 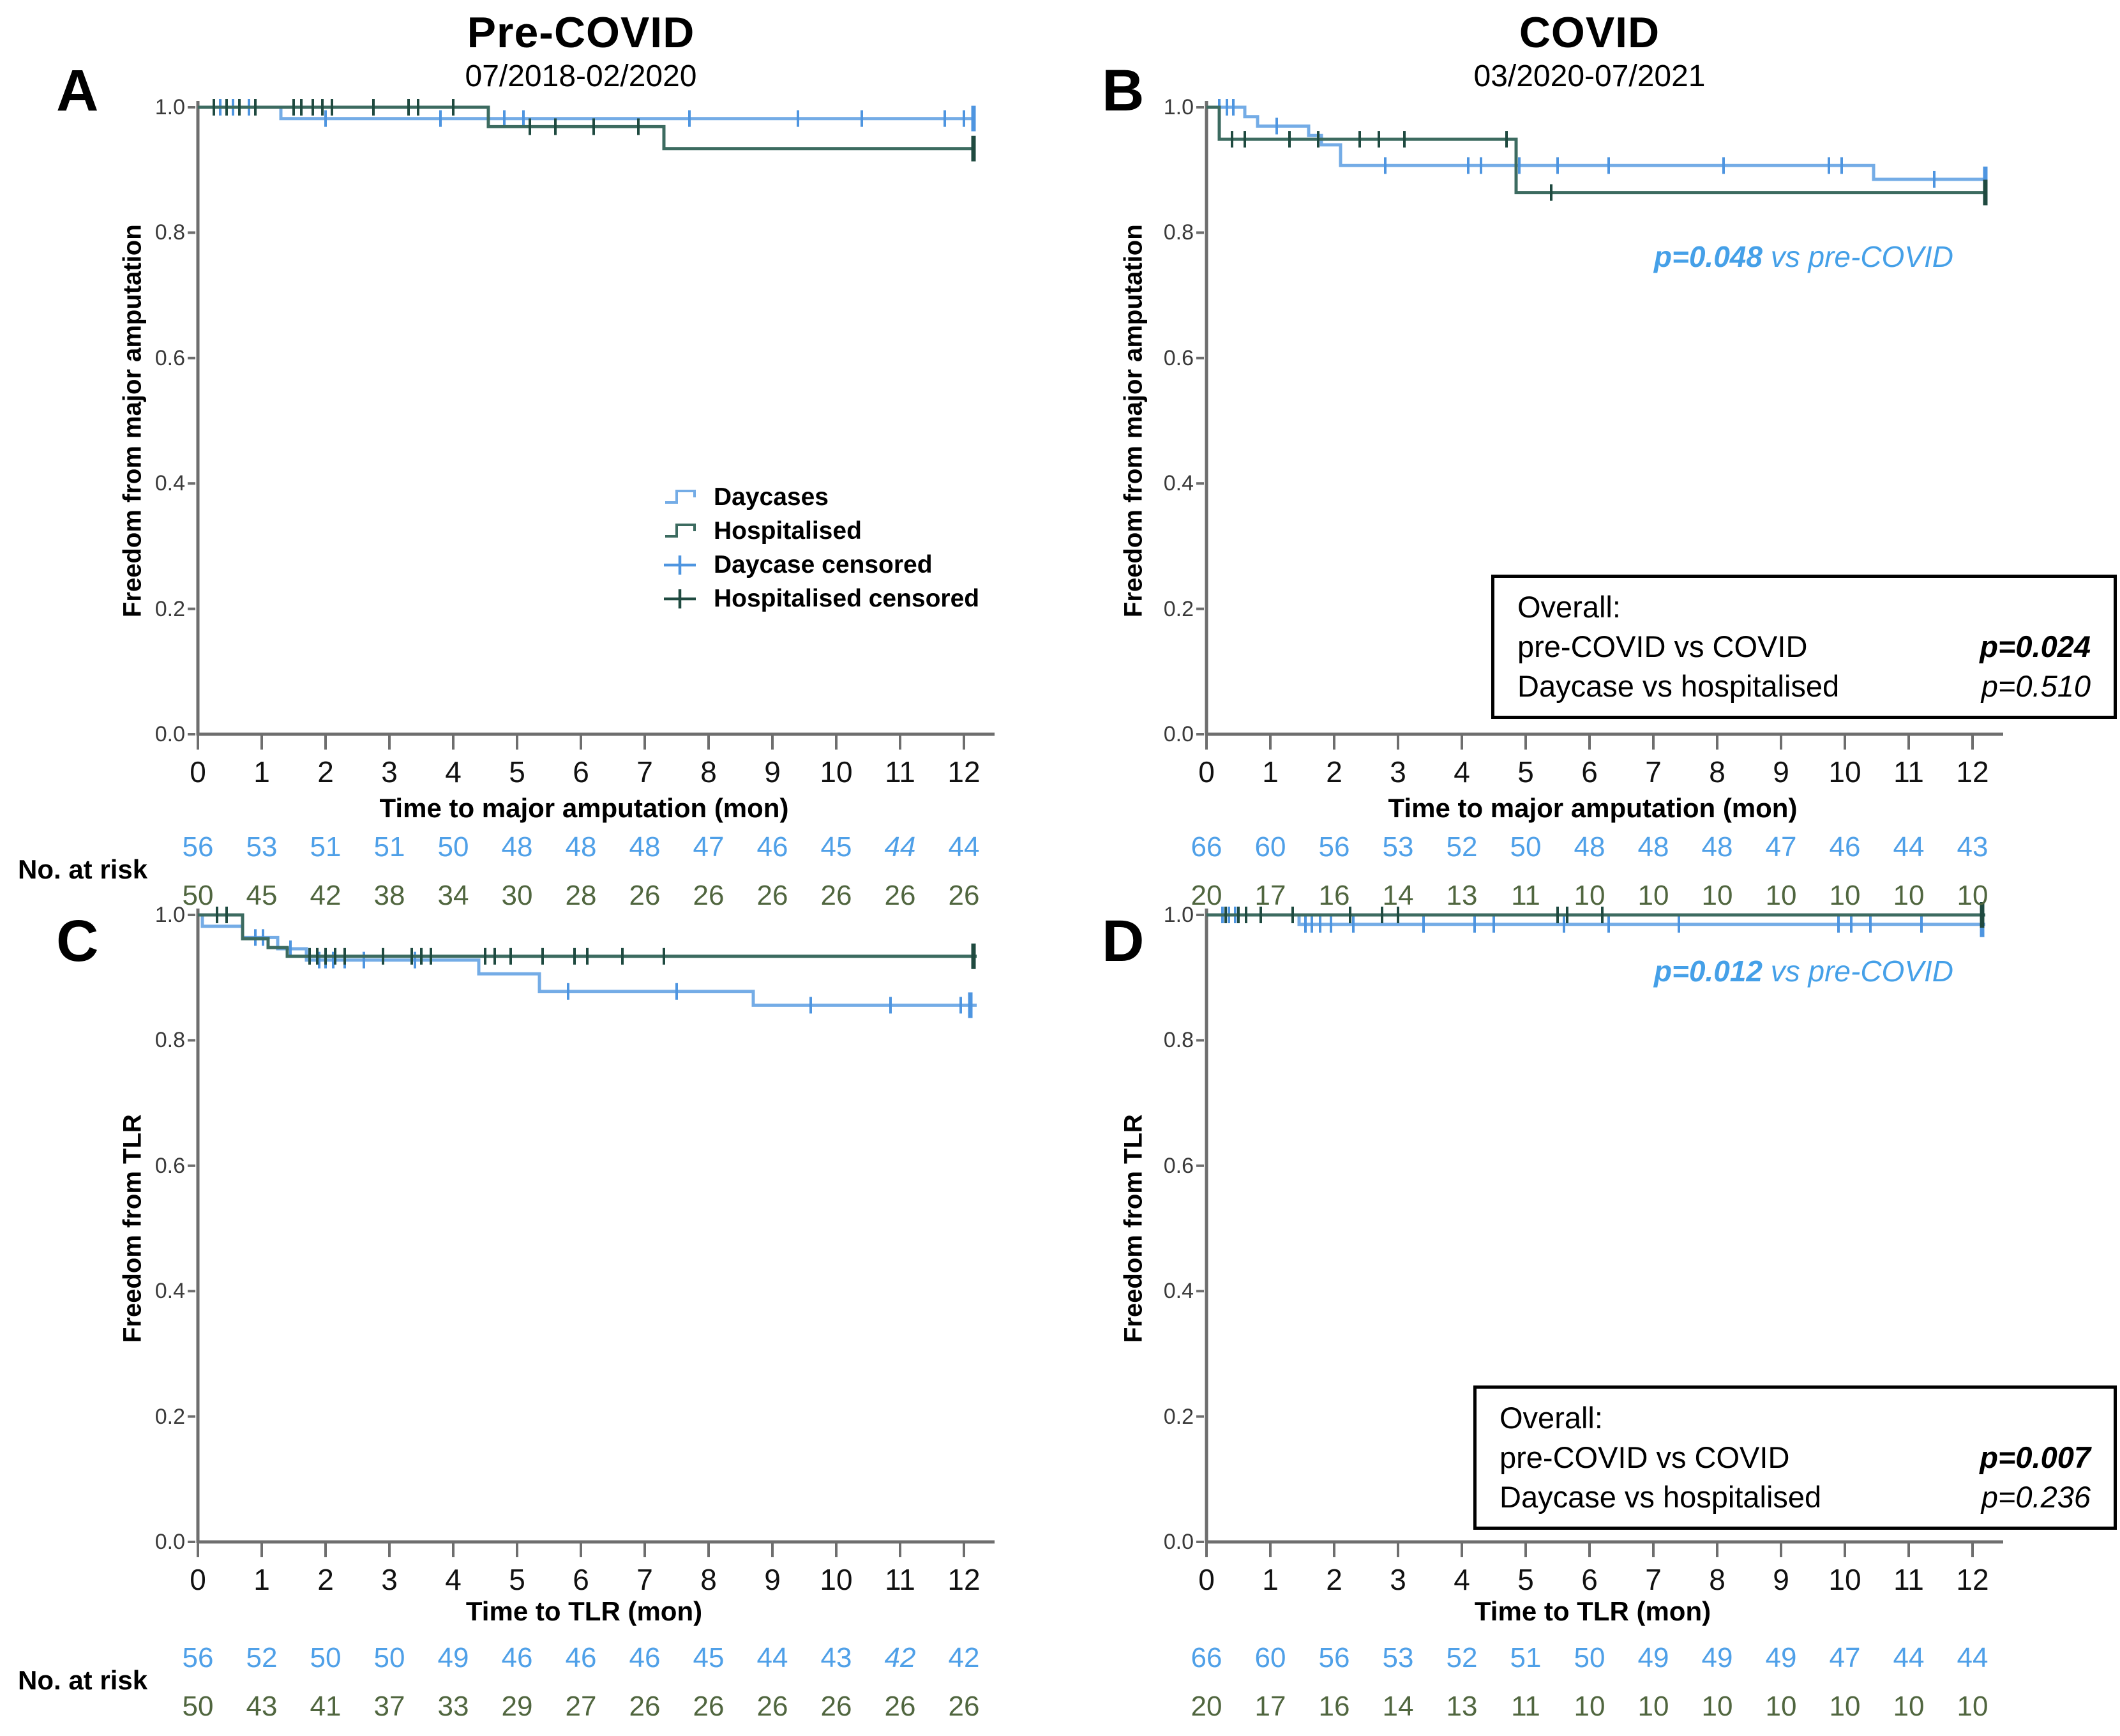 I want to click on p-value: p=0.007, so click(x=2035, y=1457).